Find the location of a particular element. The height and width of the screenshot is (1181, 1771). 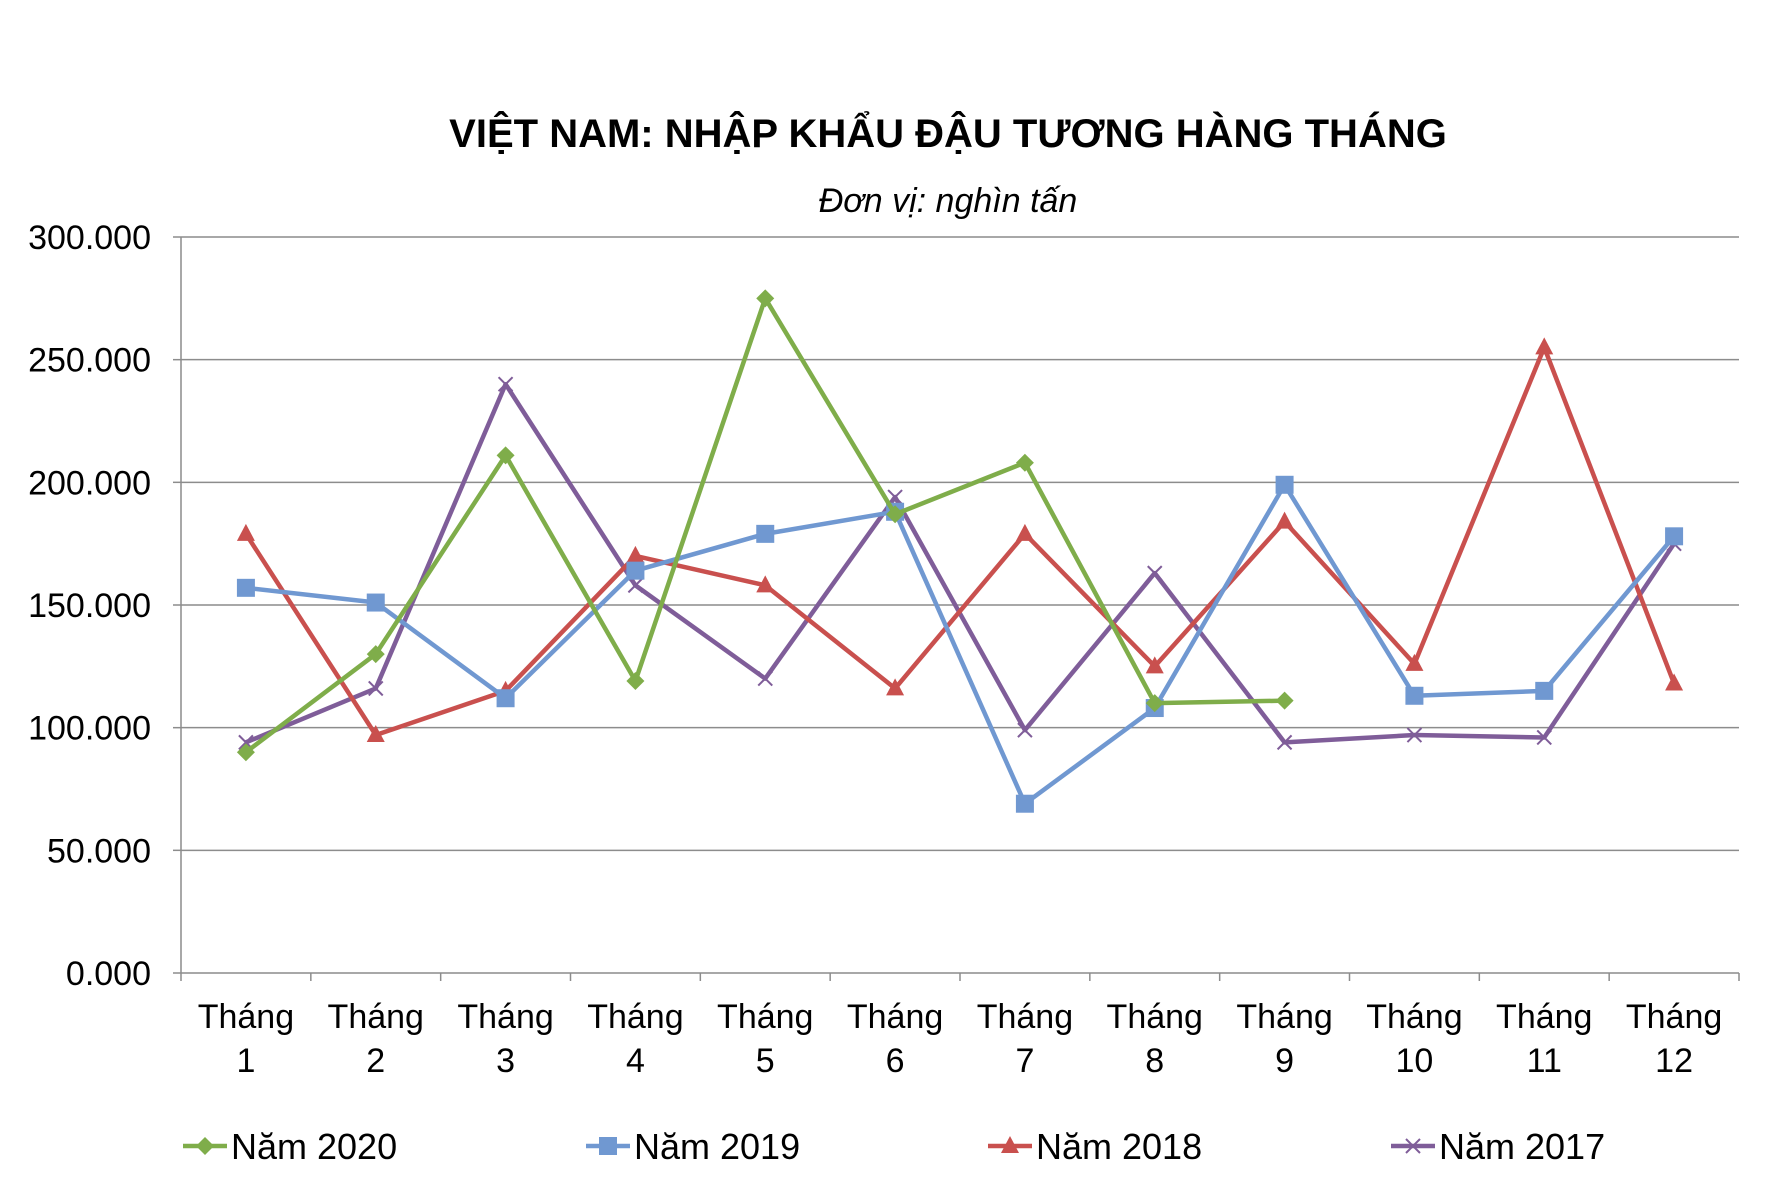

x-tick-label: Tháng 3 is located at coordinates (505, 1039).